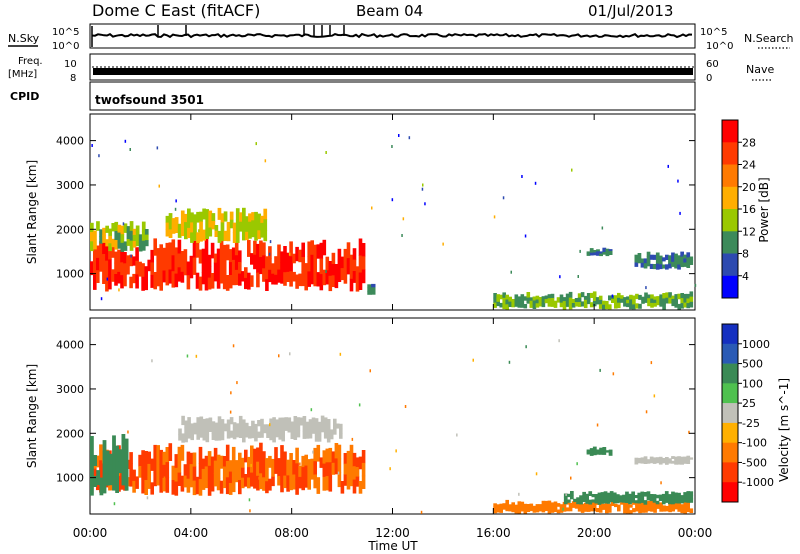 This screenshot has height=554, width=800. I want to click on x-tick-label: 20:00, so click(594, 533).